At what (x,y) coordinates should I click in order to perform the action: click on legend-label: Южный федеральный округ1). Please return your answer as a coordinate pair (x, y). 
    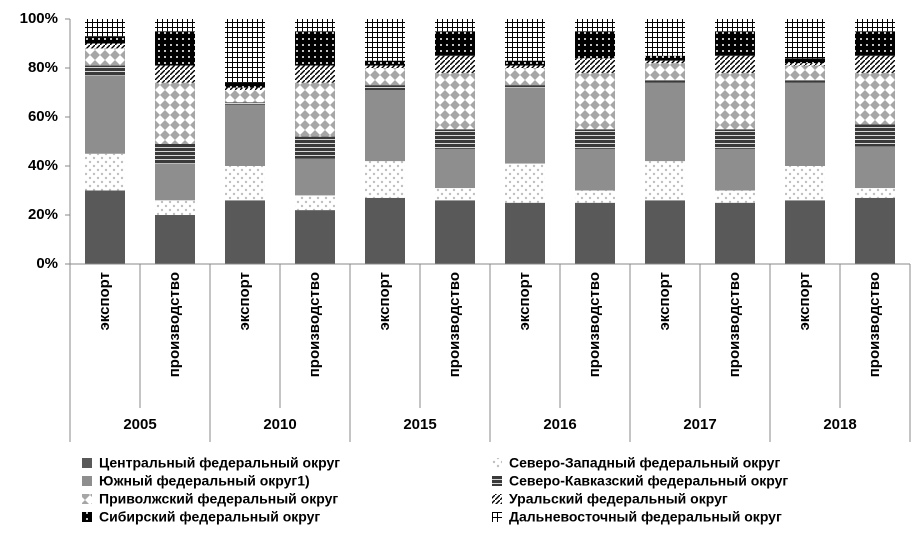
    Looking at the image, I should click on (204, 481).